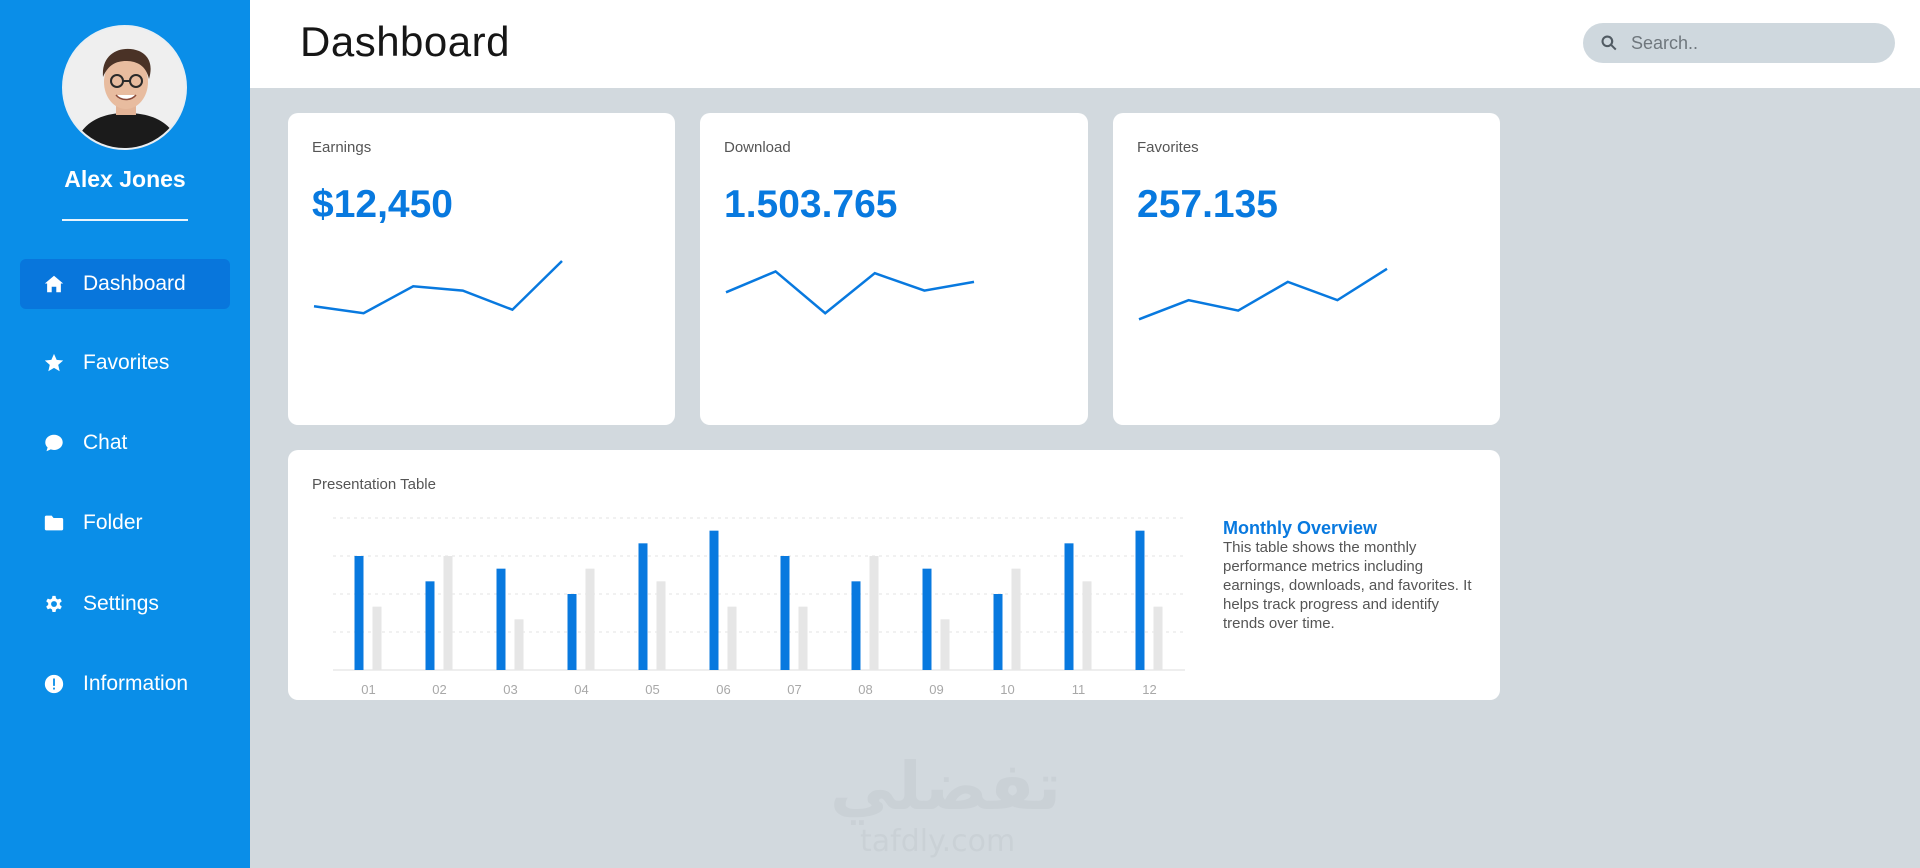 The width and height of the screenshot is (1920, 868). Describe the element at coordinates (759, 607) in the screenshot. I see `monthly-bar-chart: 01 02 03 04 05 06 07 08 09 10 11 12` at that location.